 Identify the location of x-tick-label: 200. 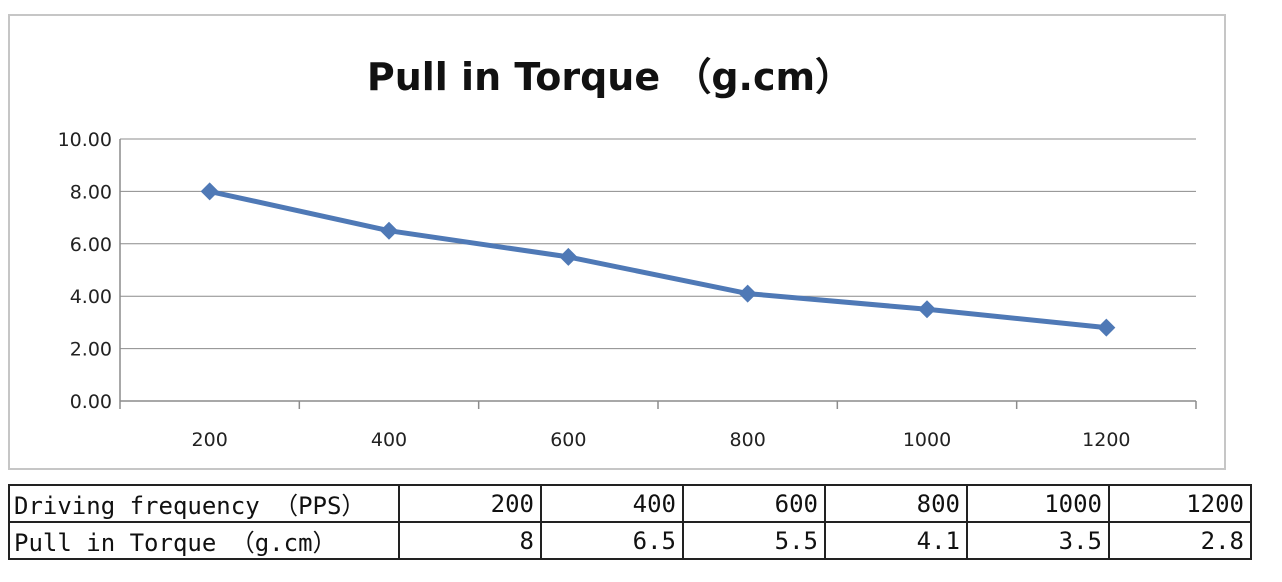
(210, 440).